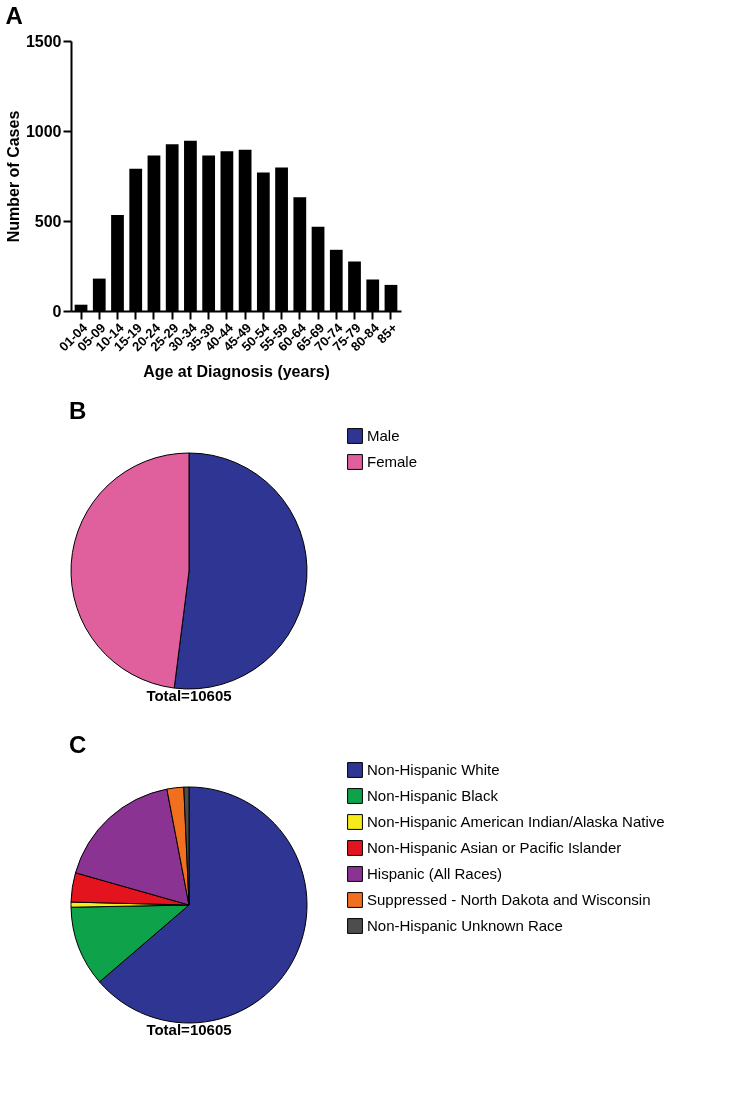 The height and width of the screenshot is (1113, 755). What do you see at coordinates (465, 925) in the screenshot?
I see `legend-label: Non-Hispanic Unknown Race` at bounding box center [465, 925].